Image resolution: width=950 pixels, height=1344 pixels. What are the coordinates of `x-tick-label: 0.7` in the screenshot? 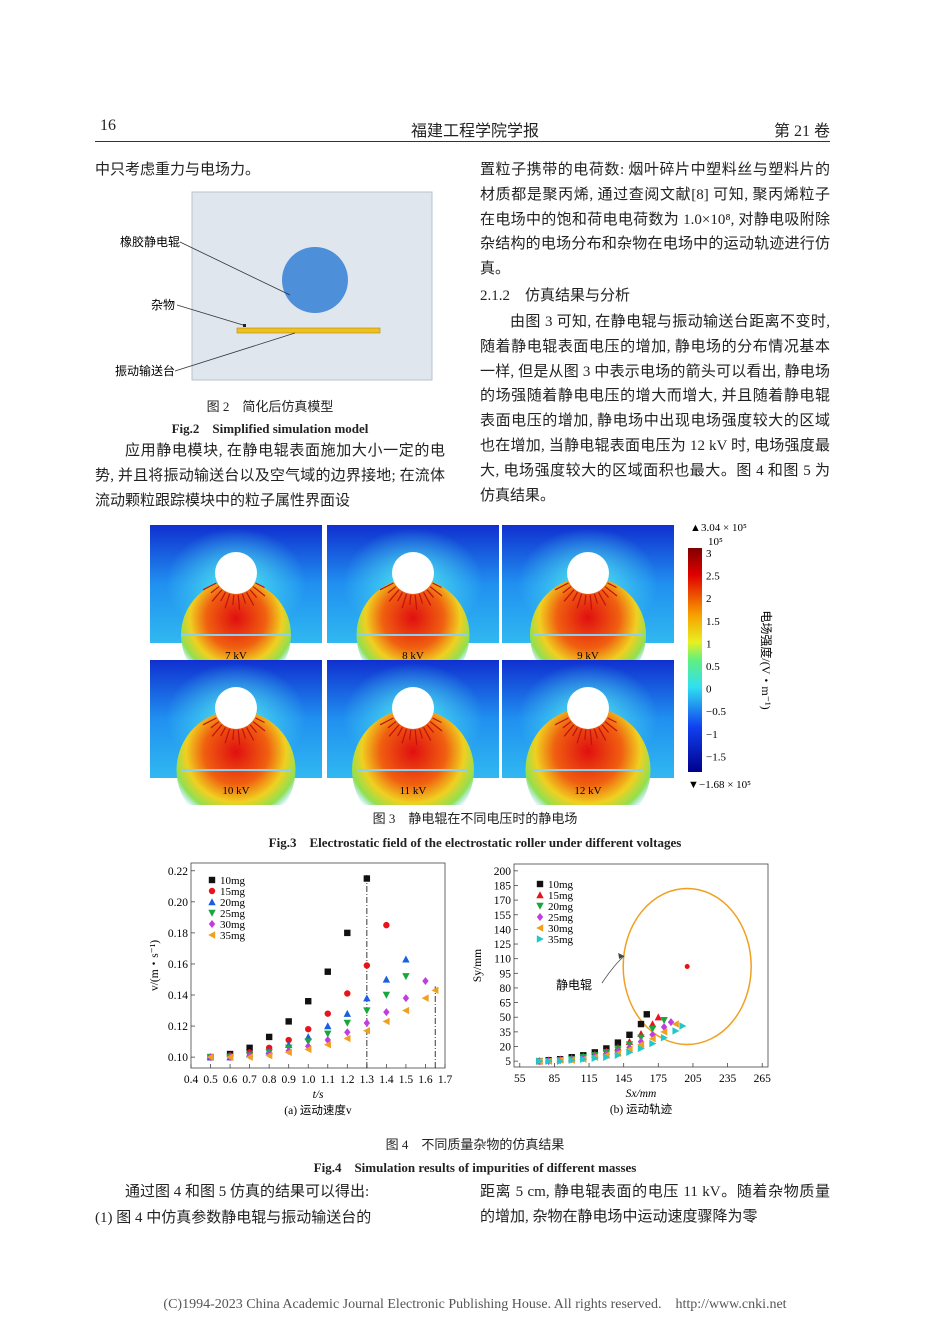 It's located at (249, 1080).